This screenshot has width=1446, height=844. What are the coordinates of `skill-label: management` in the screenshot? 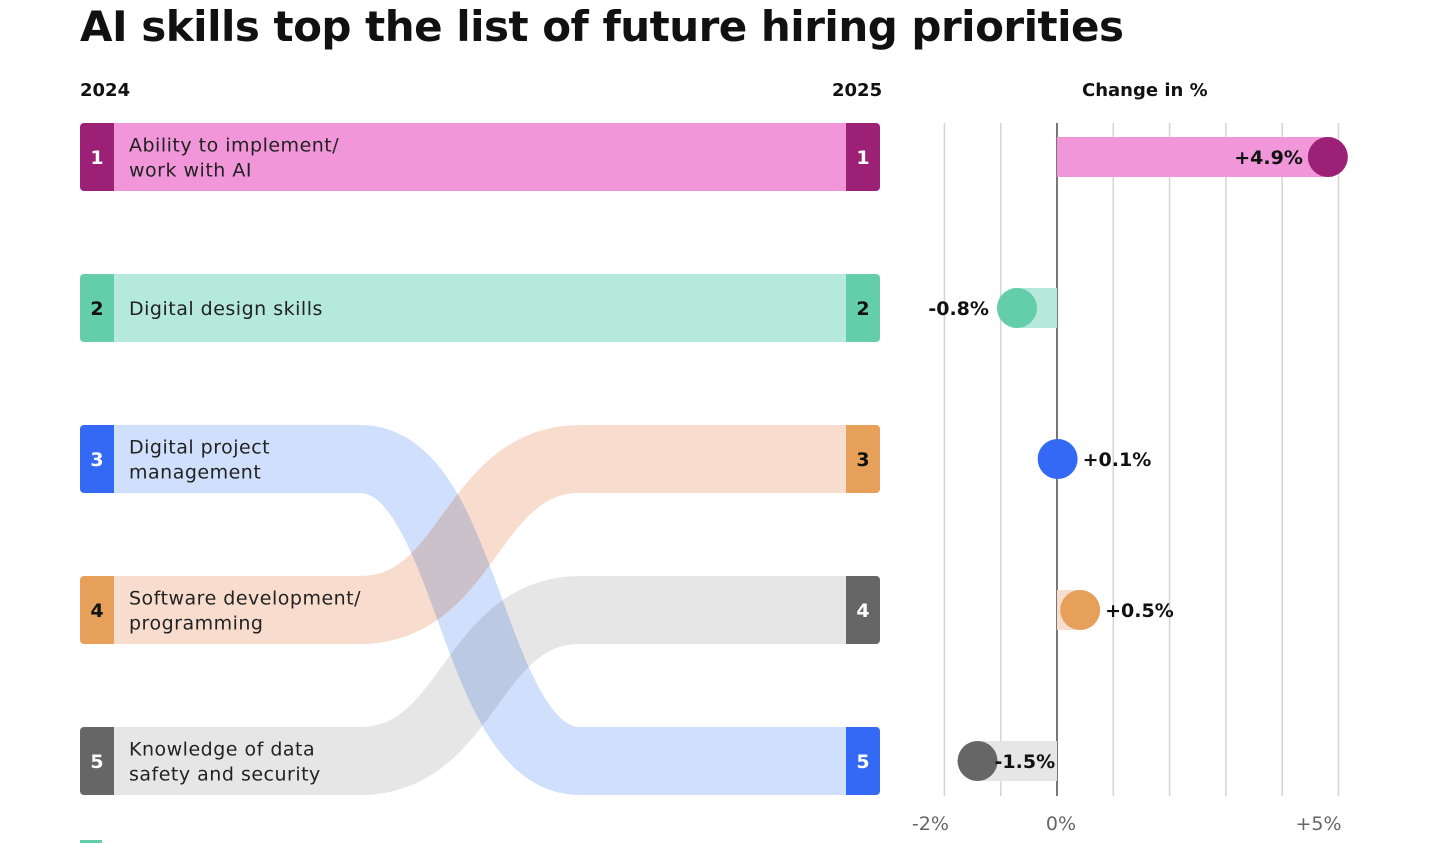 It's located at (195, 473).